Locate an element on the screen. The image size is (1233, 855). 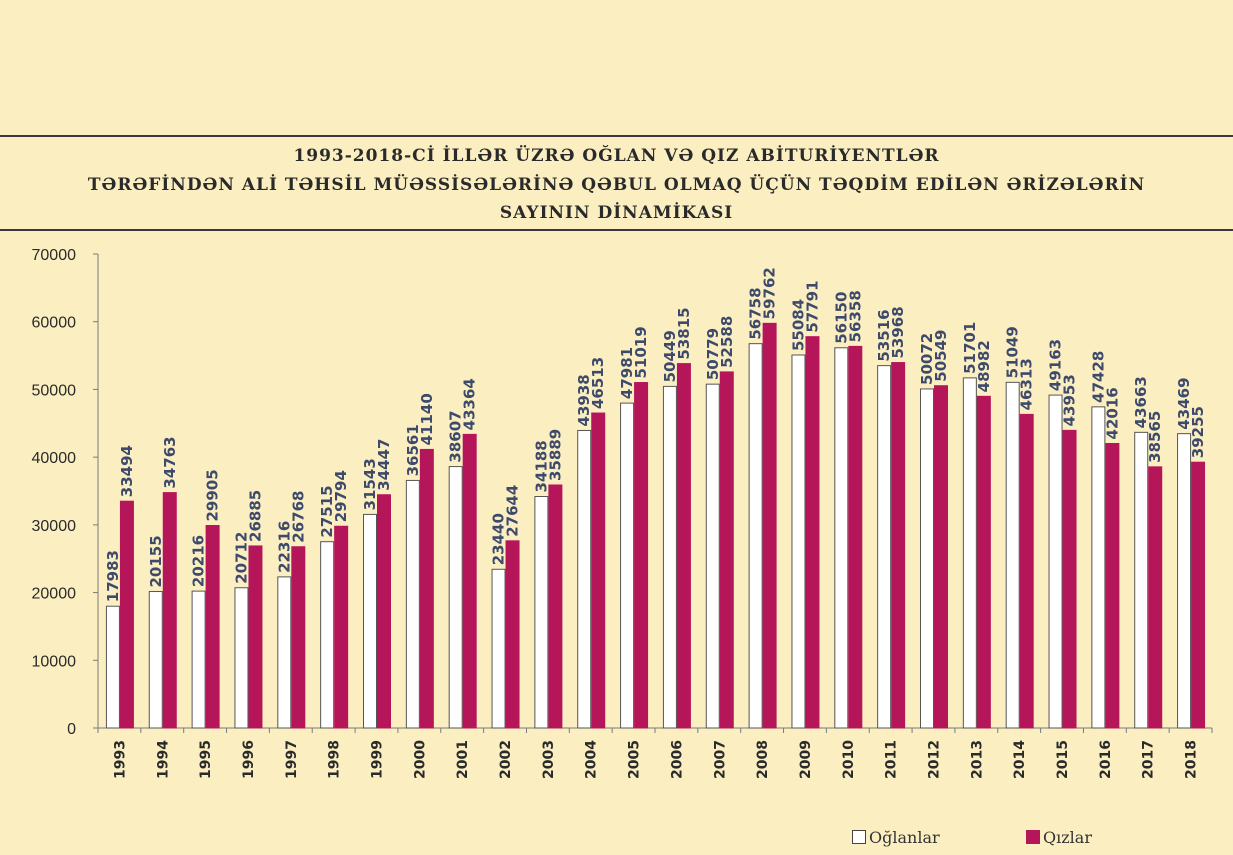
data-label-girls: 41140 is located at coordinates (427, 419).